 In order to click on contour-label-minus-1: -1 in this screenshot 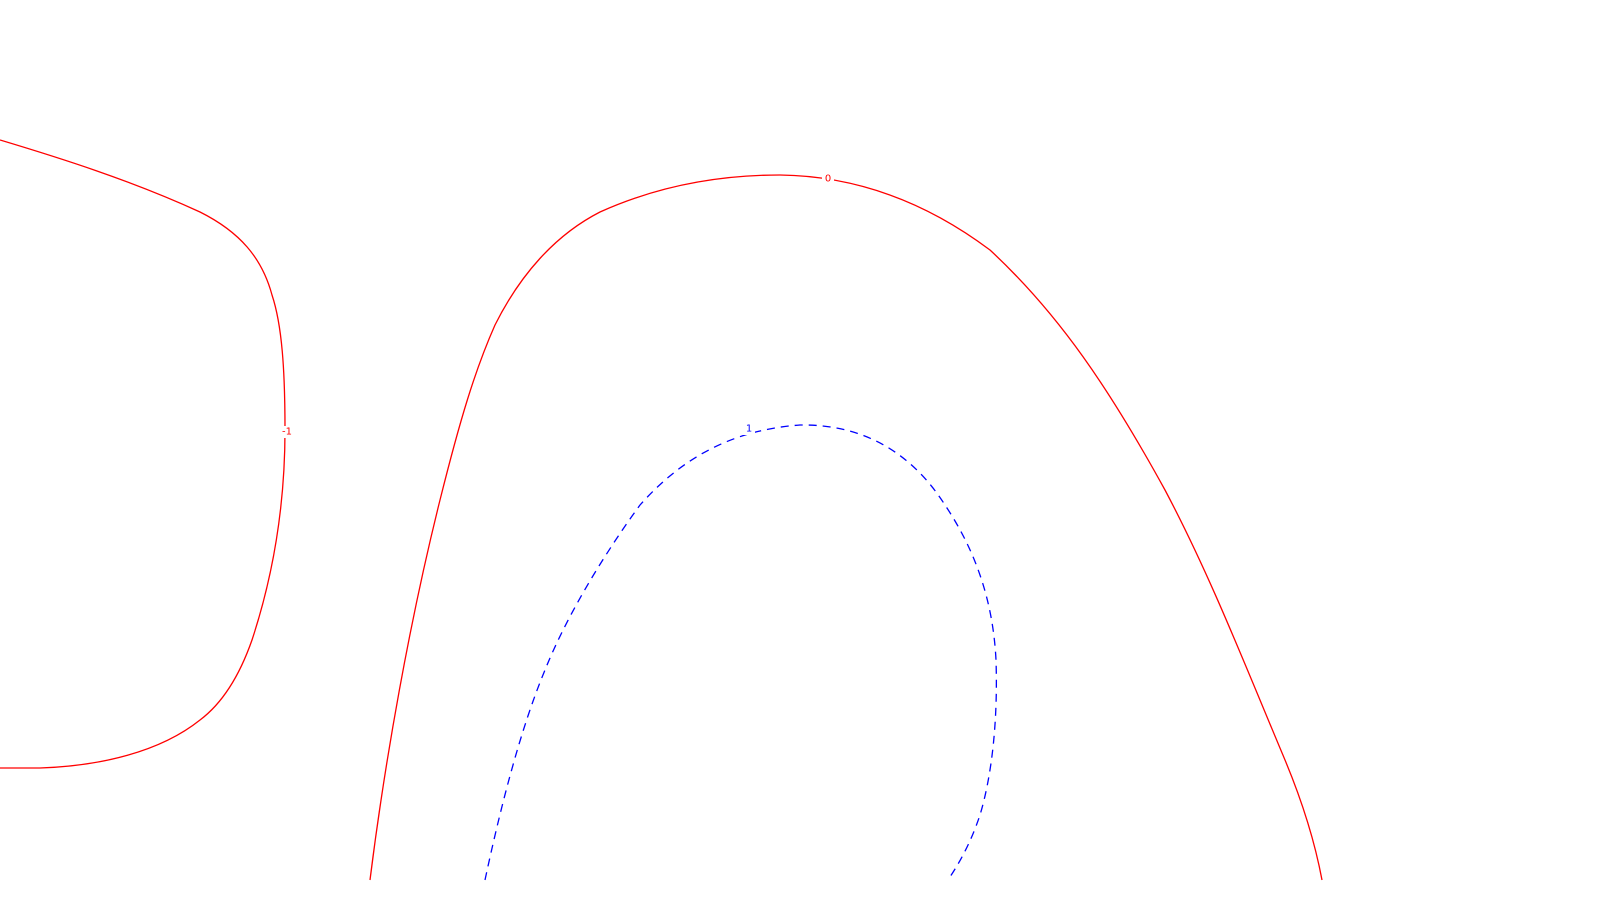, I will do `click(287, 432)`.